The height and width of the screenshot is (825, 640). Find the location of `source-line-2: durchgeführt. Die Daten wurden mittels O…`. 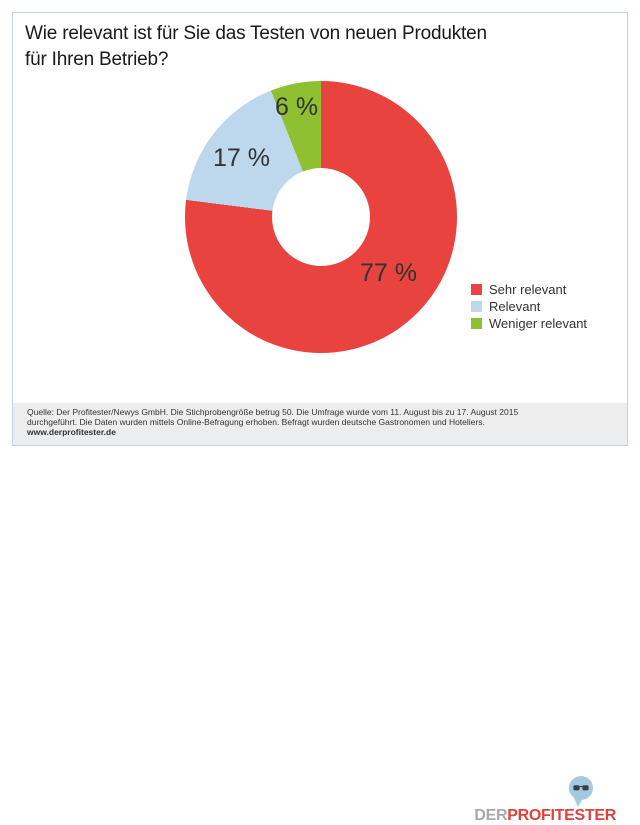

source-line-2: durchgeführt. Die Daten wurden mittels O… is located at coordinates (256, 422).